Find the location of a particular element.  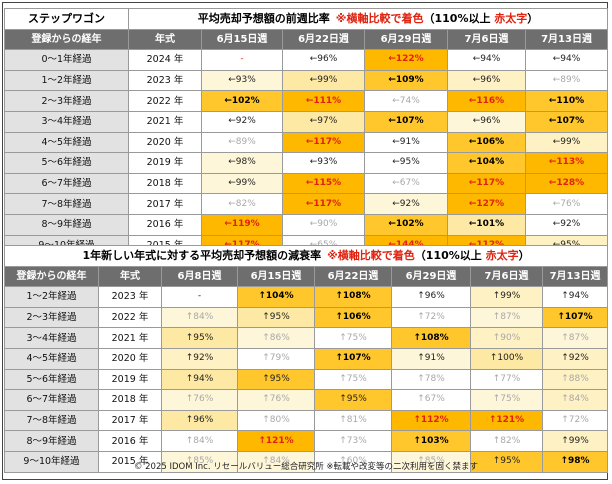

ratio-cell: ←111% is located at coordinates (323, 101).